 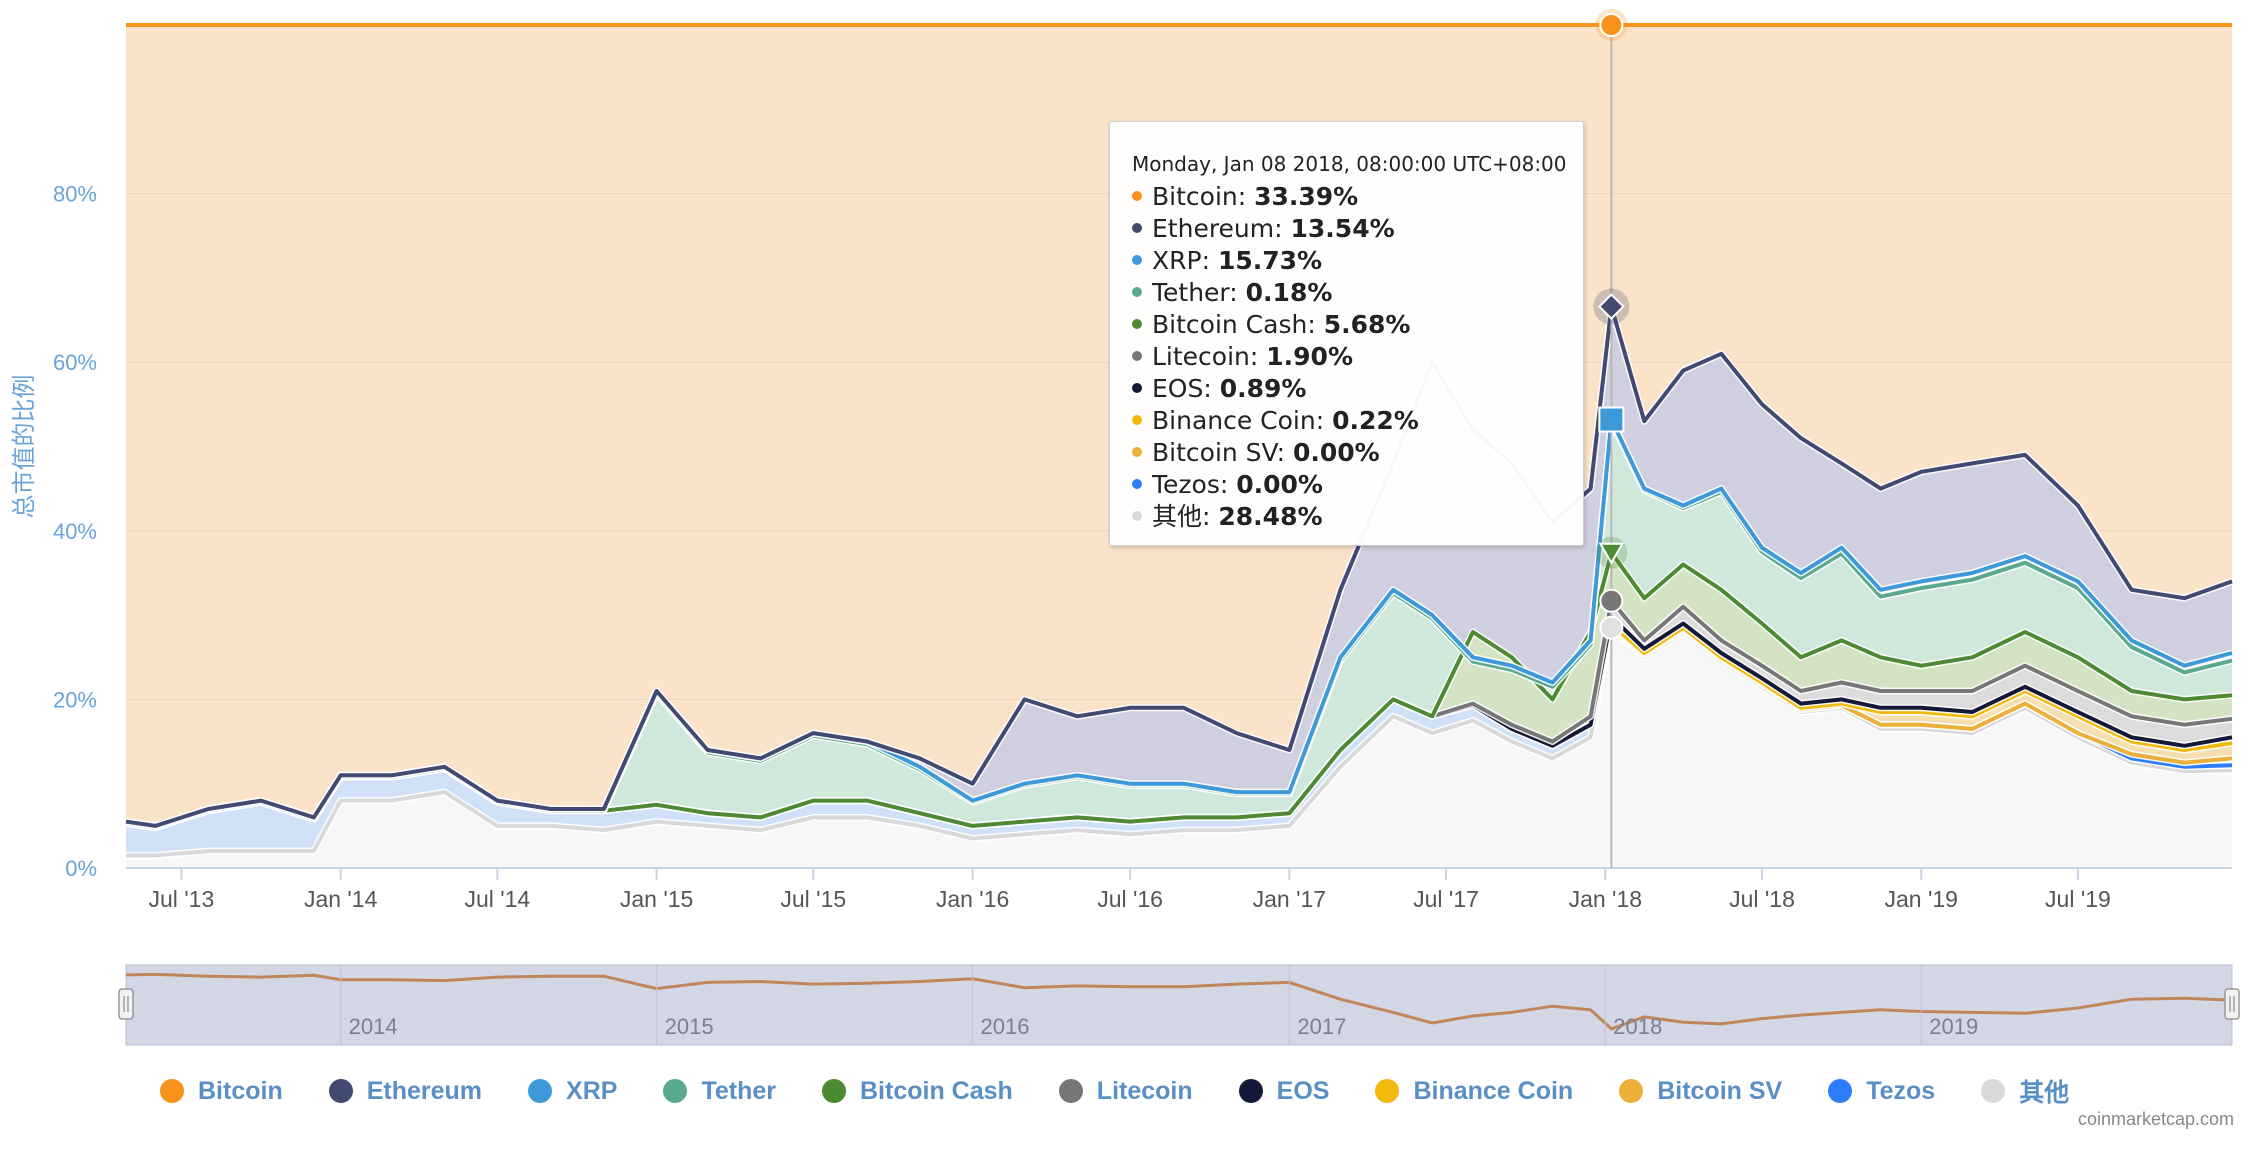 What do you see at coordinates (2078, 899) in the screenshot?
I see `x-tick-label: Jul '19` at bounding box center [2078, 899].